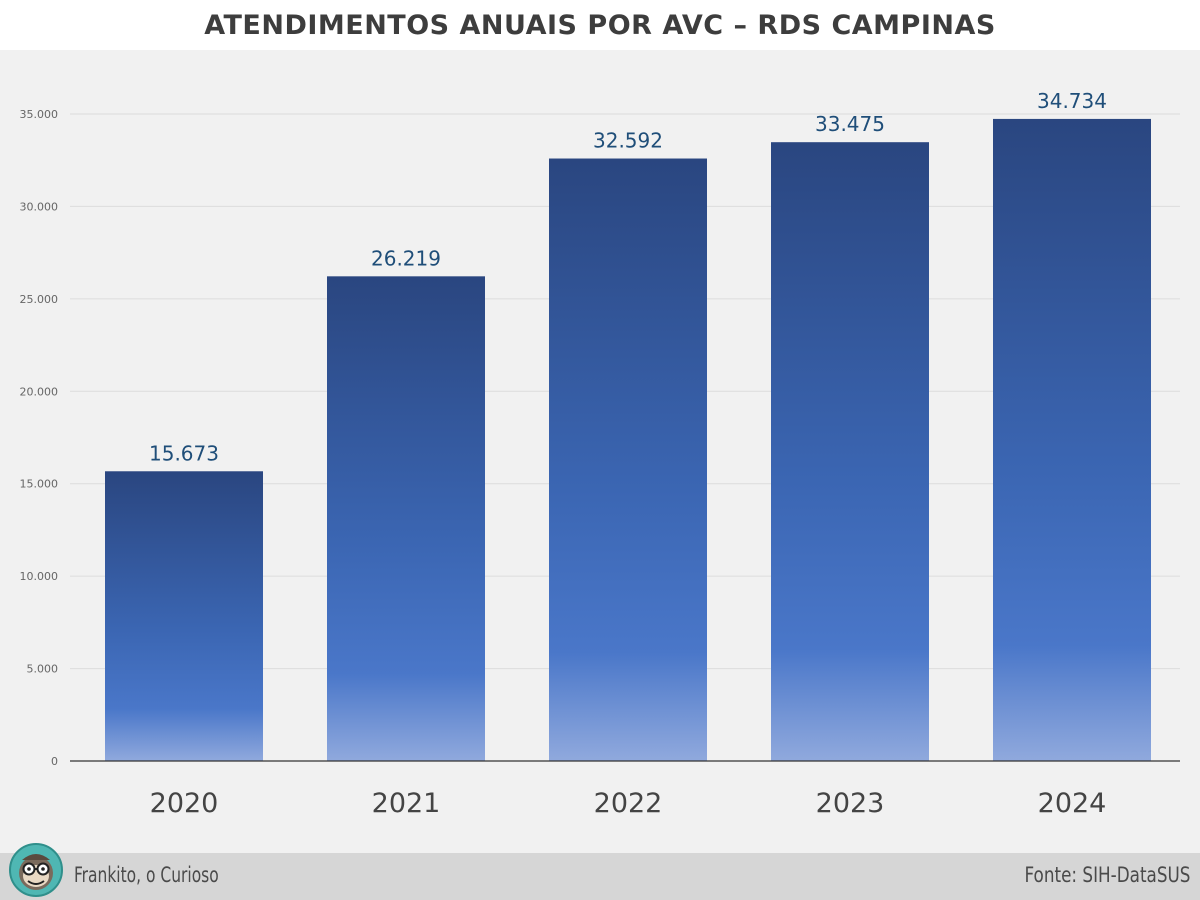 This screenshot has width=1200, height=900. Describe the element at coordinates (406, 518) in the screenshot. I see `bar-2021` at that location.